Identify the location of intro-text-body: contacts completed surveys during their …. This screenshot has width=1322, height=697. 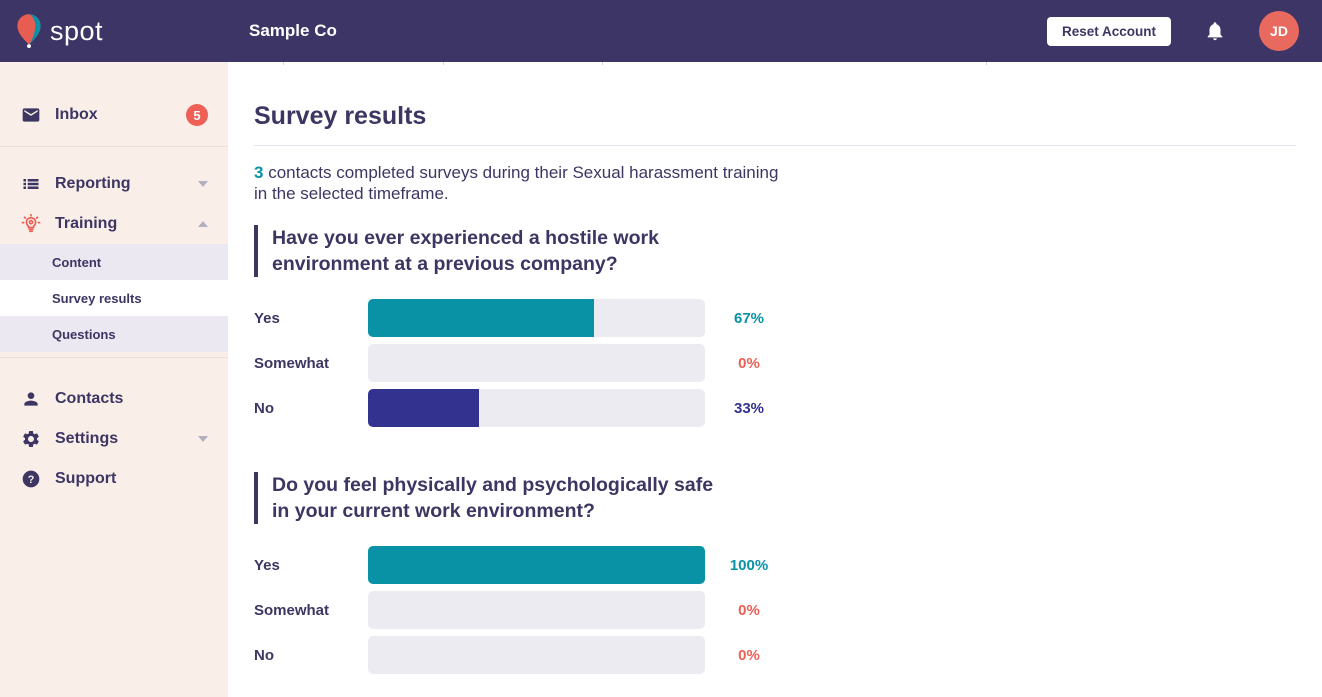
(516, 183).